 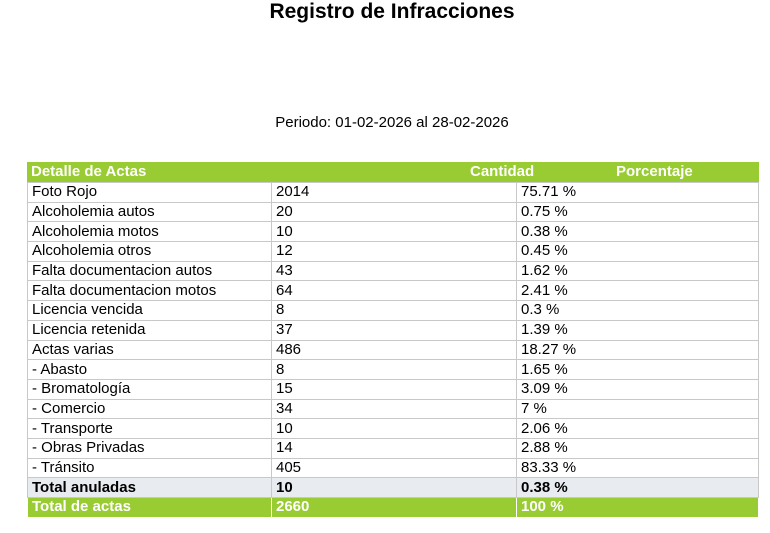 I want to click on table-row: Falta documentacion motos 64 2.41 %, so click(x=393, y=291).